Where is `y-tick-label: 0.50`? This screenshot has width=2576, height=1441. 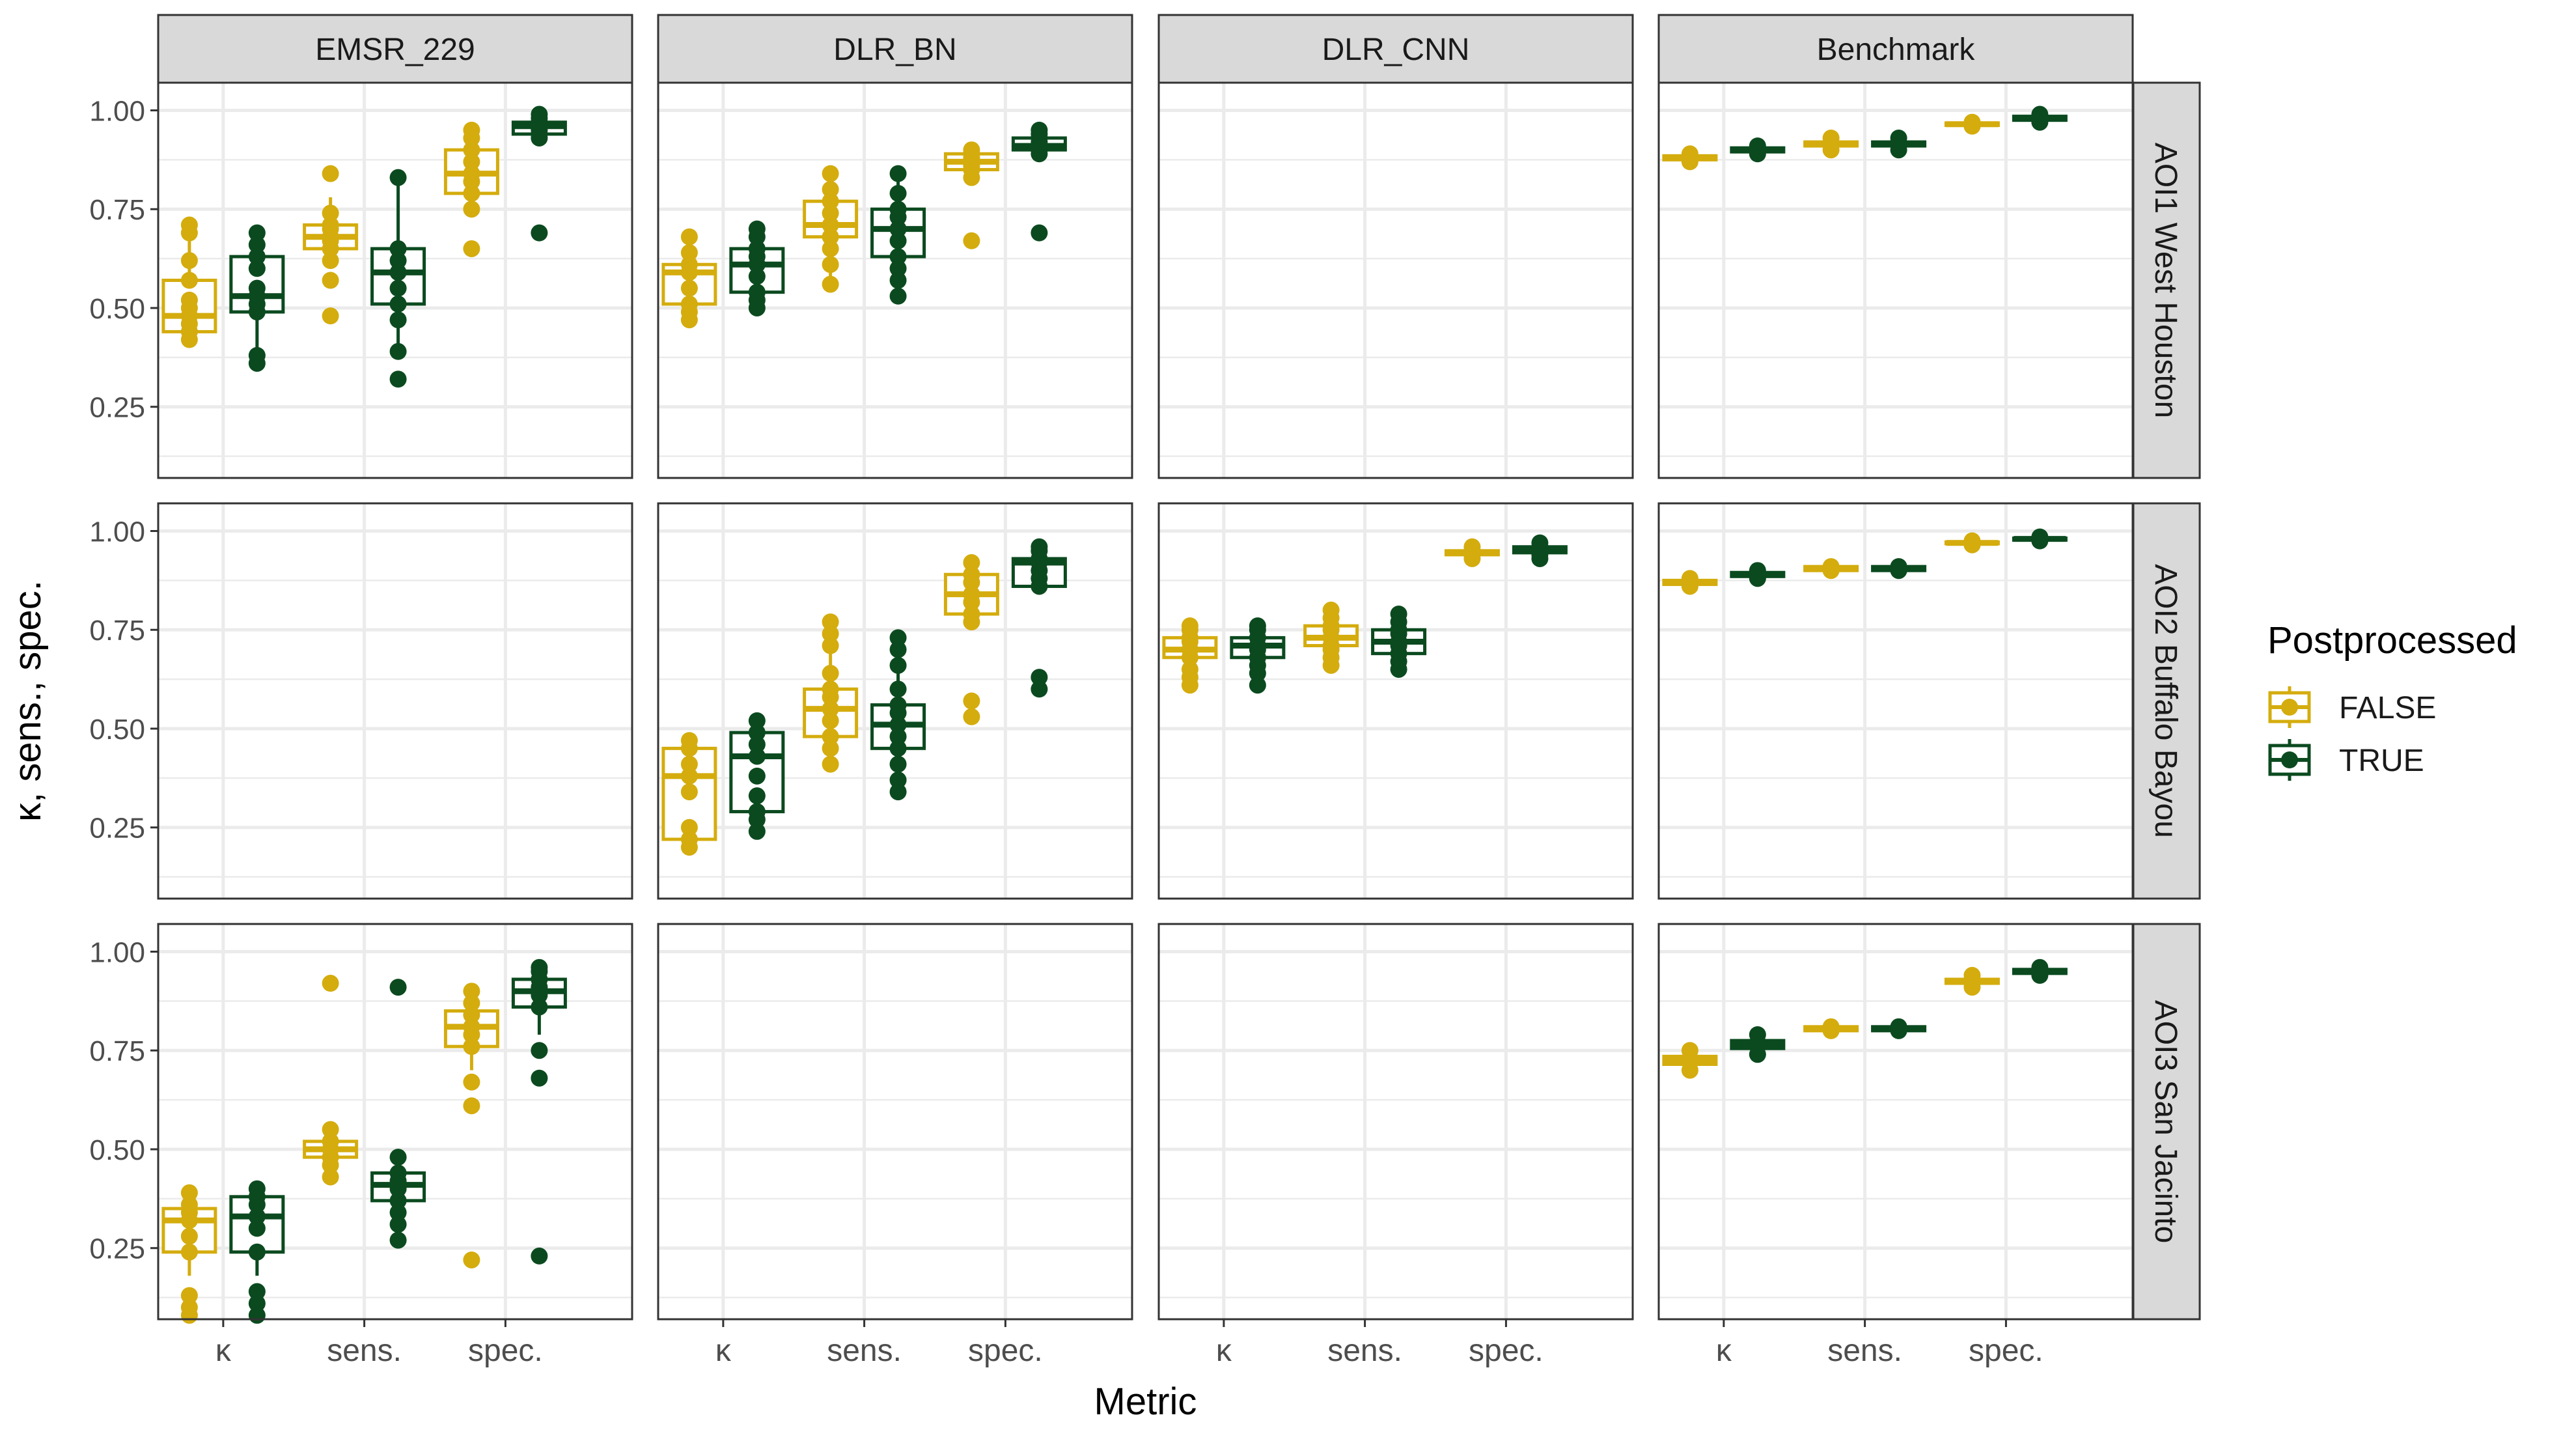 y-tick-label: 0.50 is located at coordinates (117, 730).